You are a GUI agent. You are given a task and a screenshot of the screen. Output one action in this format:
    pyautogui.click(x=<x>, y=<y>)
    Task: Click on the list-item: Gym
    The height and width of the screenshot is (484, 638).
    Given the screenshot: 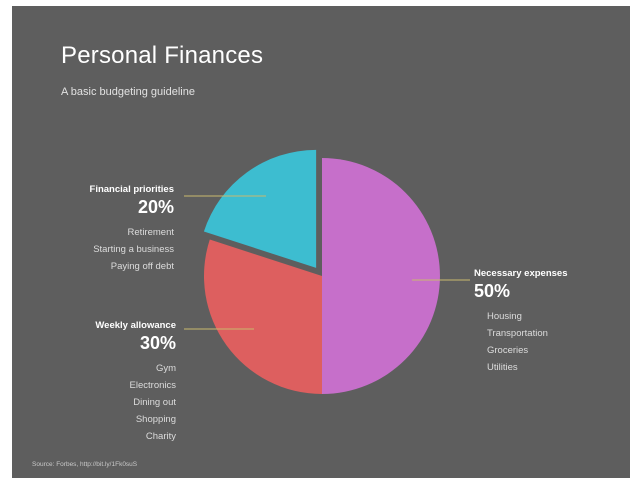 What is the action you would take?
    pyautogui.click(x=165, y=368)
    